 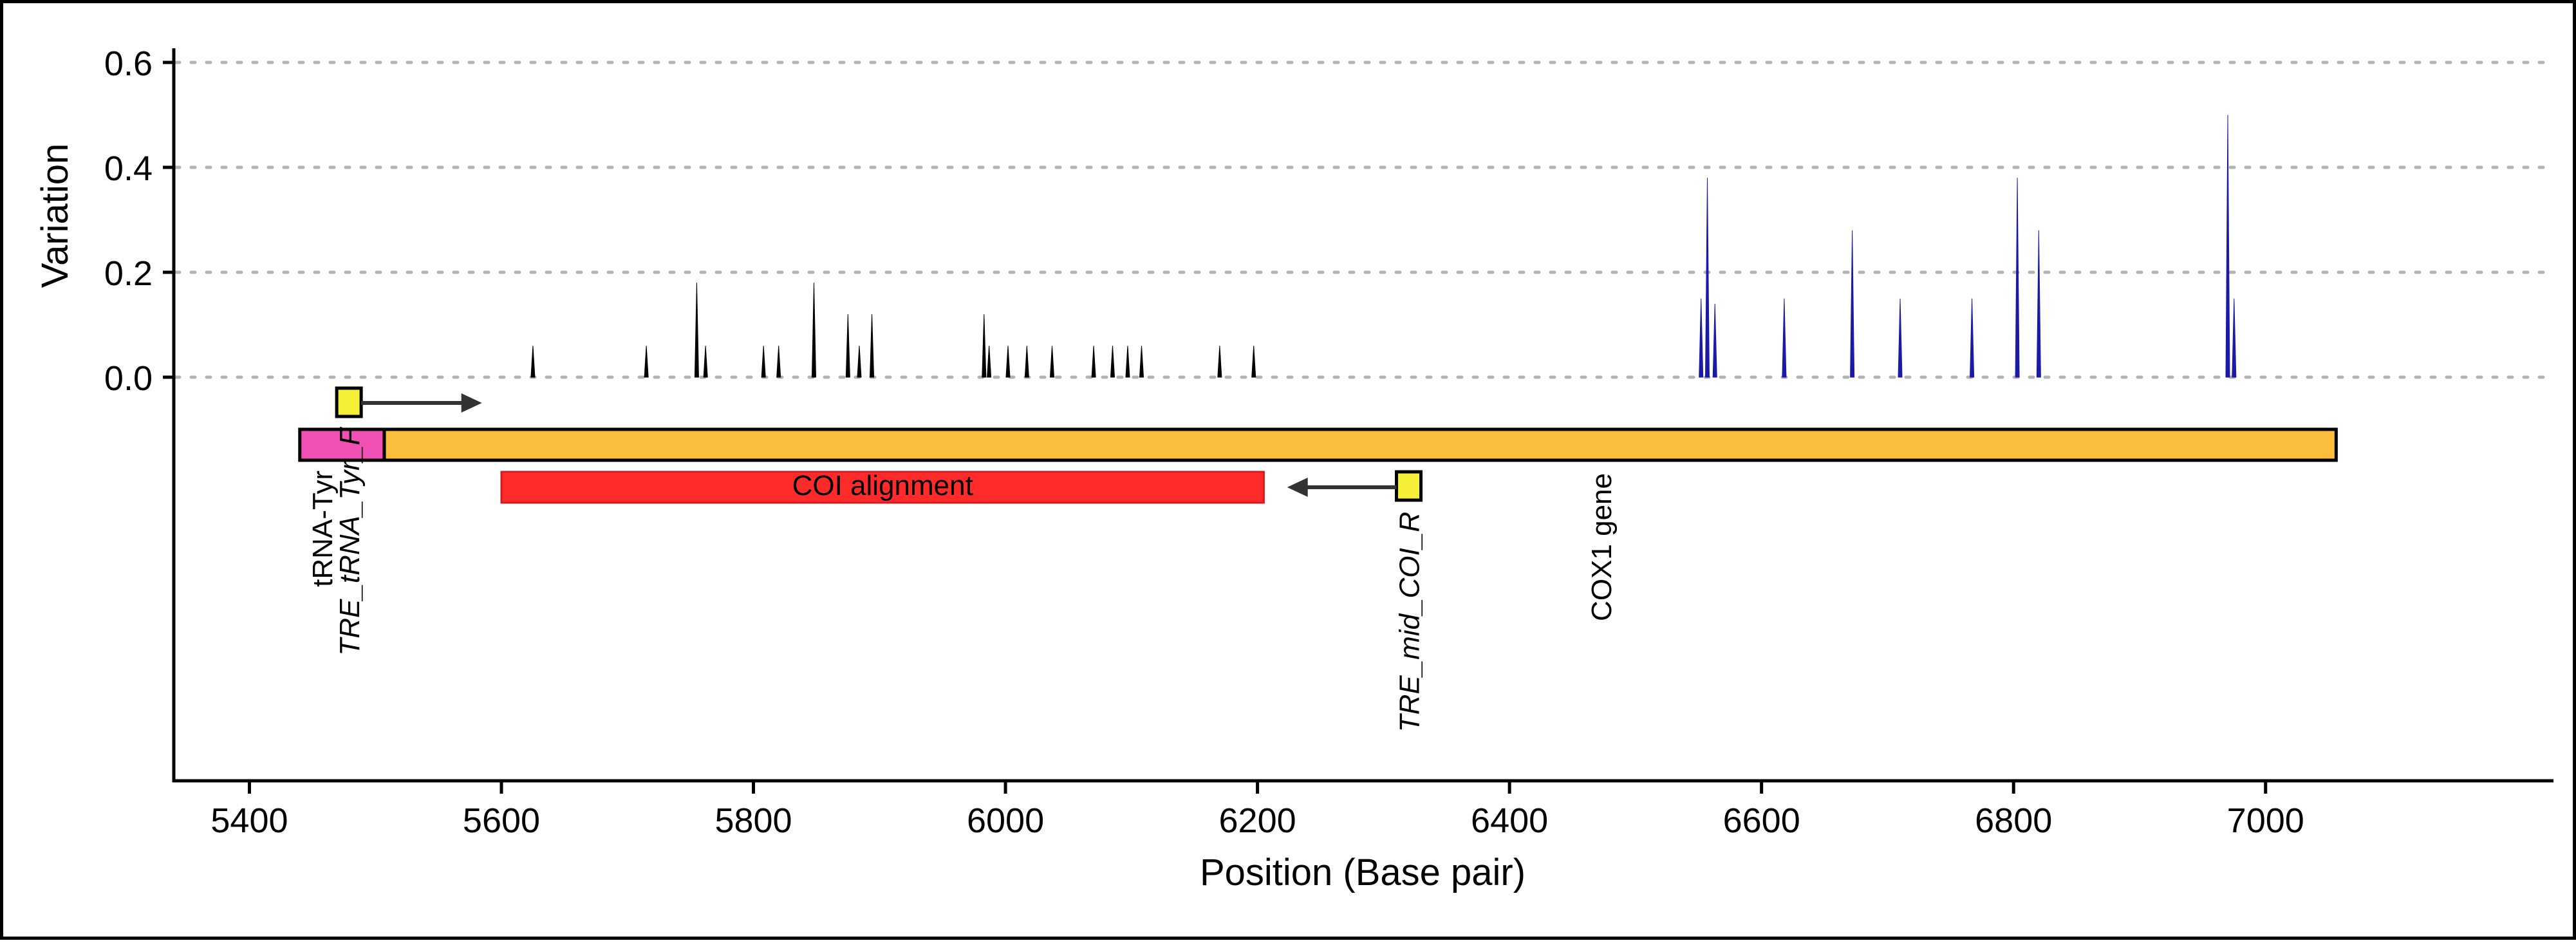 I want to click on x-tick-label: 6200, so click(x=1257, y=820).